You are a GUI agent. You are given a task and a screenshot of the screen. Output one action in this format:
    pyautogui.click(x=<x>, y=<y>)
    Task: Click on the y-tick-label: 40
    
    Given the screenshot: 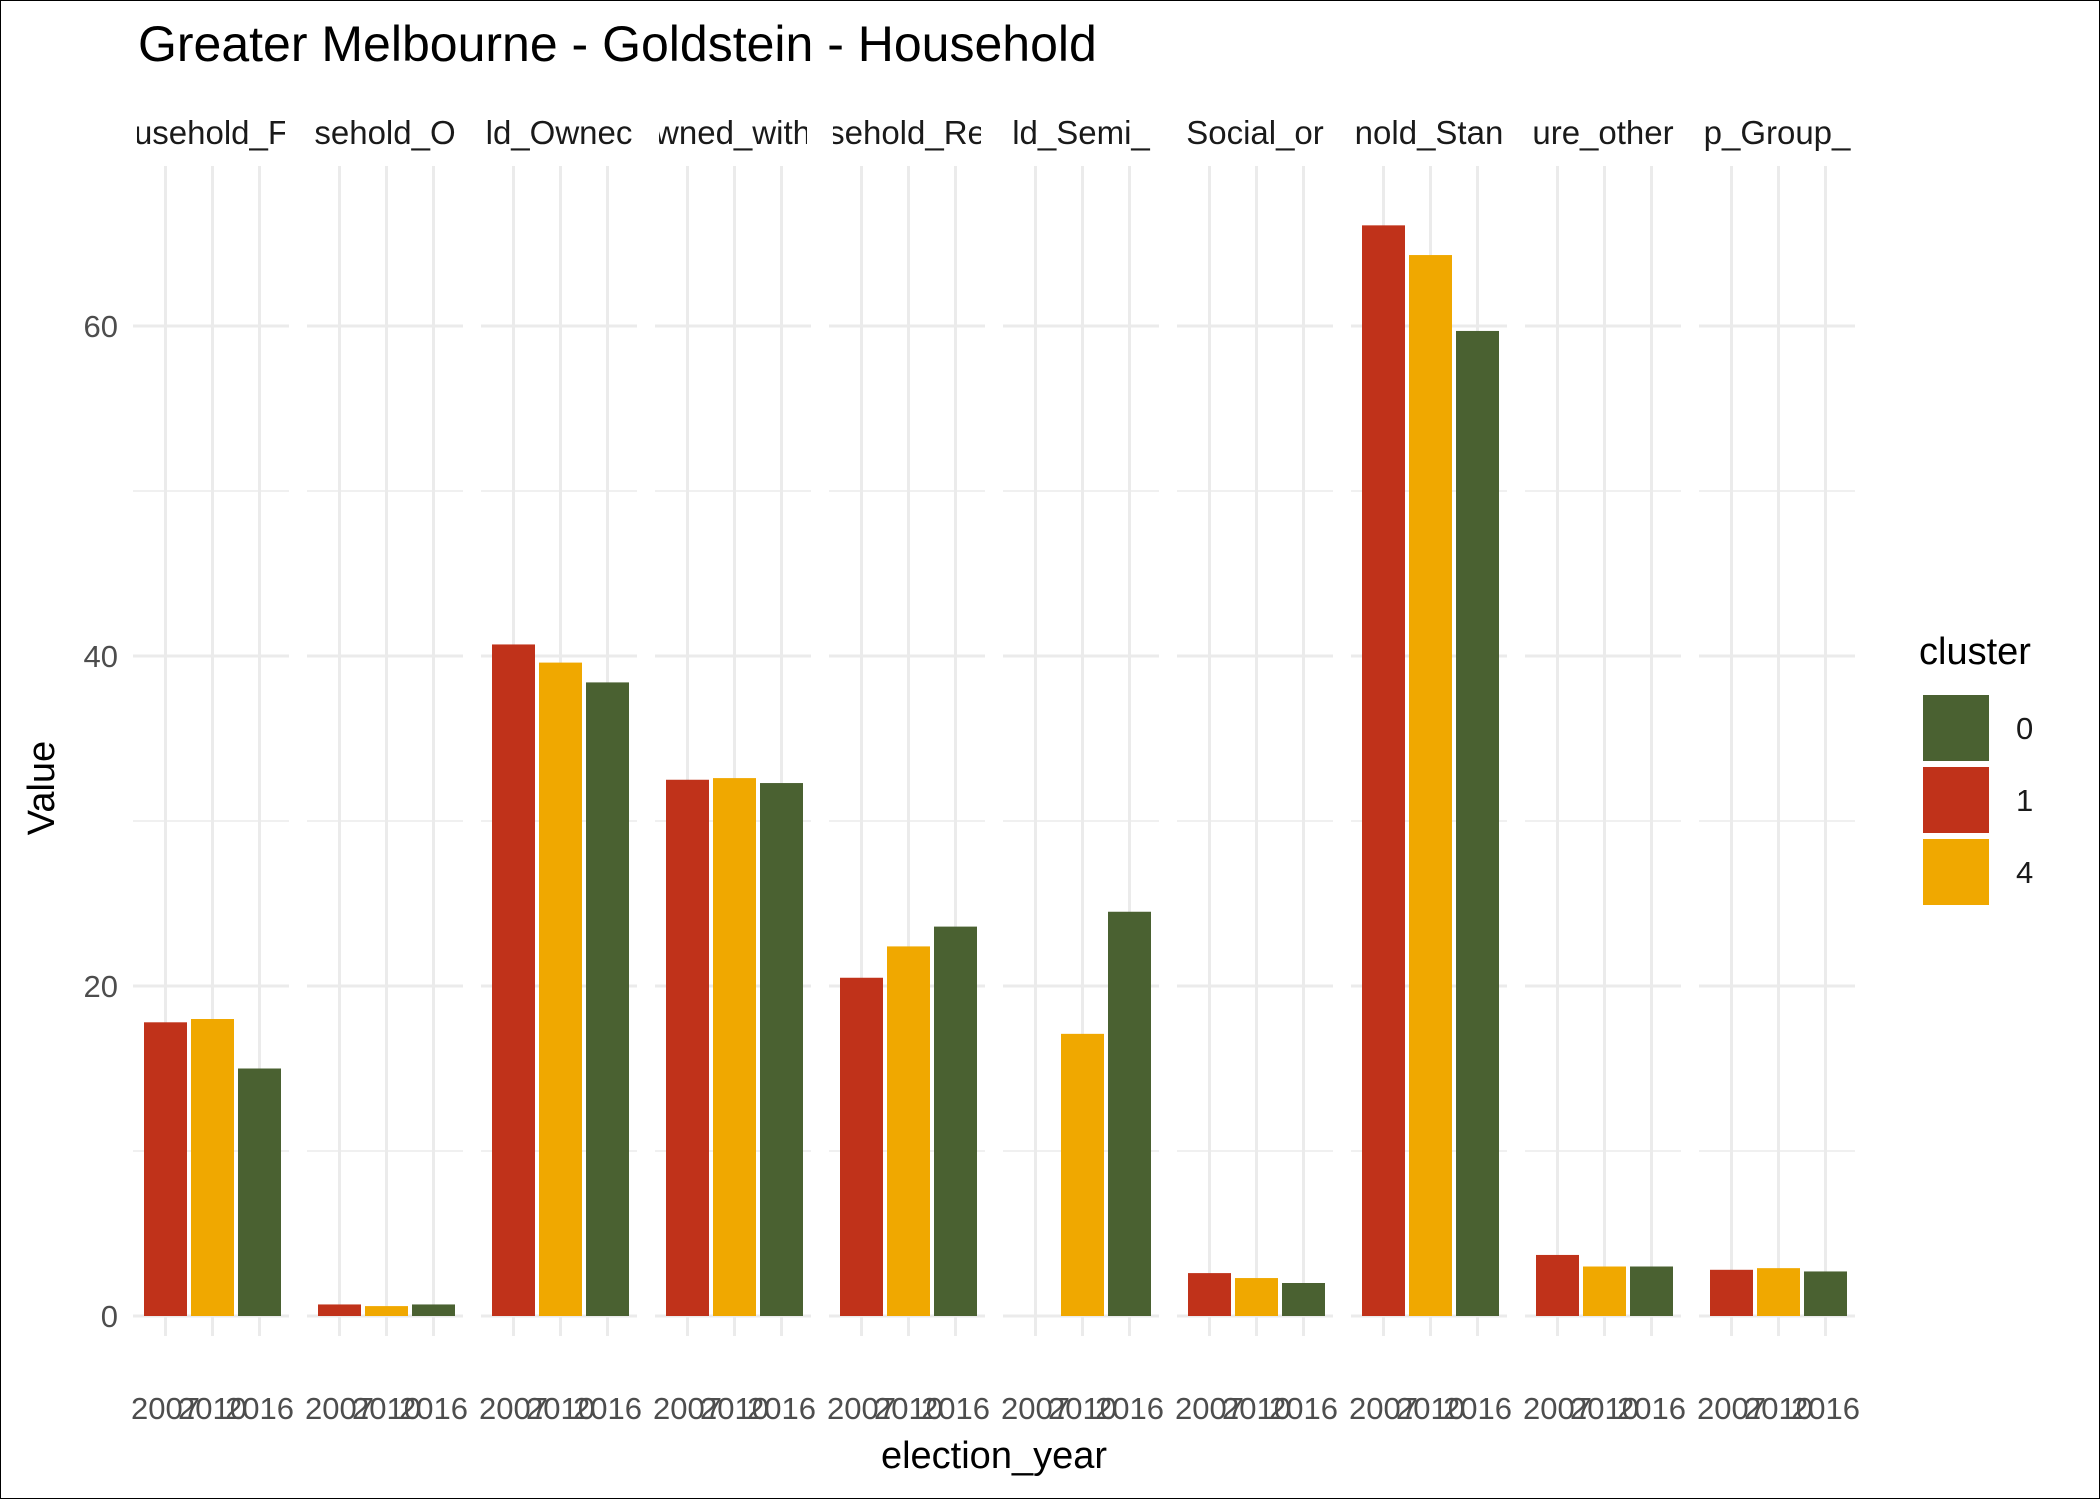 What is the action you would take?
    pyautogui.click(x=101, y=656)
    